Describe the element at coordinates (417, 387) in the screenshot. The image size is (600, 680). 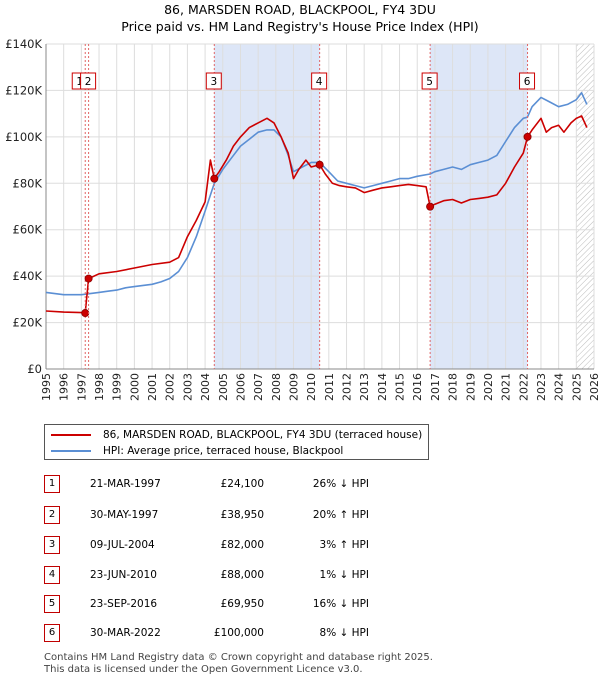
I see `x-tick-label: 2016` at that location.